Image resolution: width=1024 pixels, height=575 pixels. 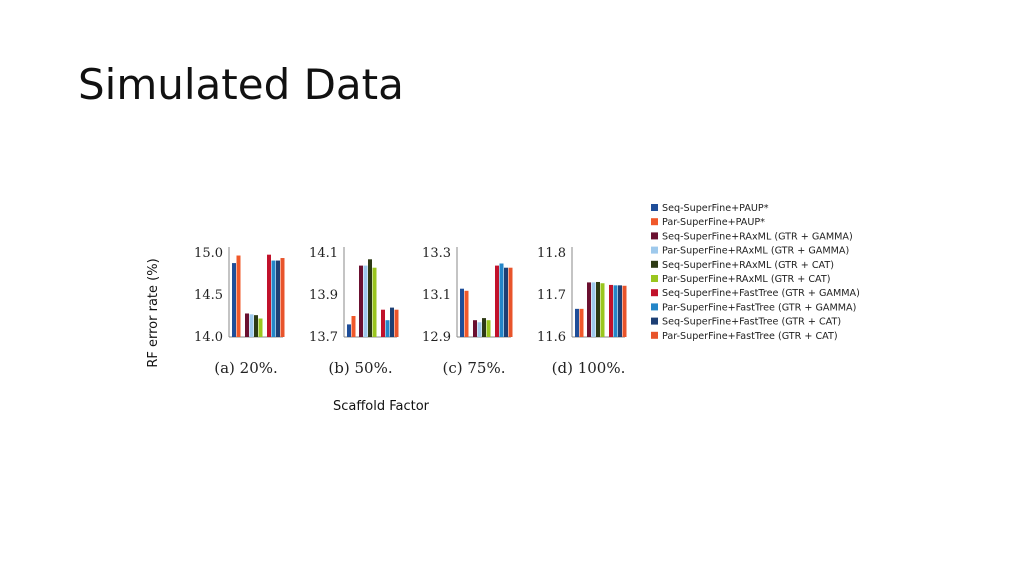 I want to click on y-tick-label: 14.5, so click(x=208, y=295).